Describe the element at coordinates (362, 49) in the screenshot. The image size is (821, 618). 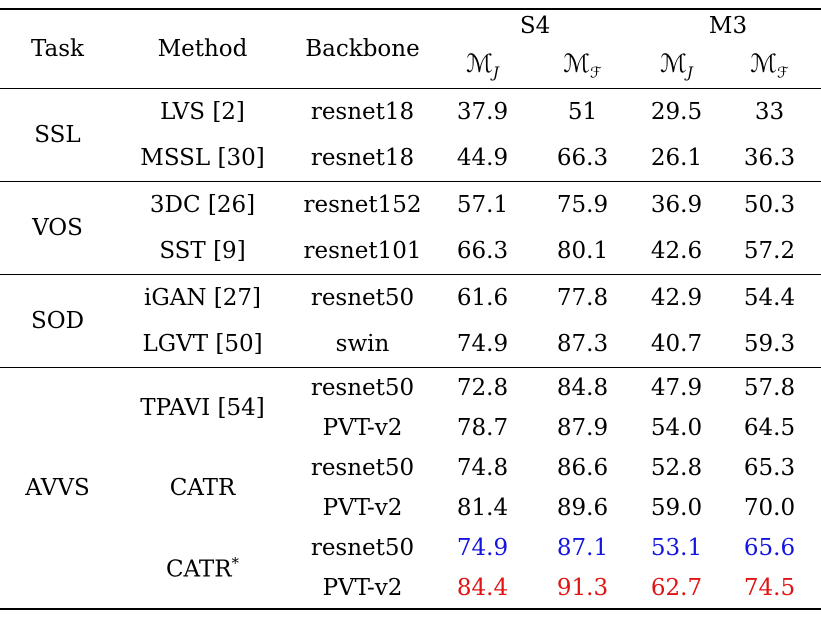
I see `backbone-column-header: Backbone` at that location.